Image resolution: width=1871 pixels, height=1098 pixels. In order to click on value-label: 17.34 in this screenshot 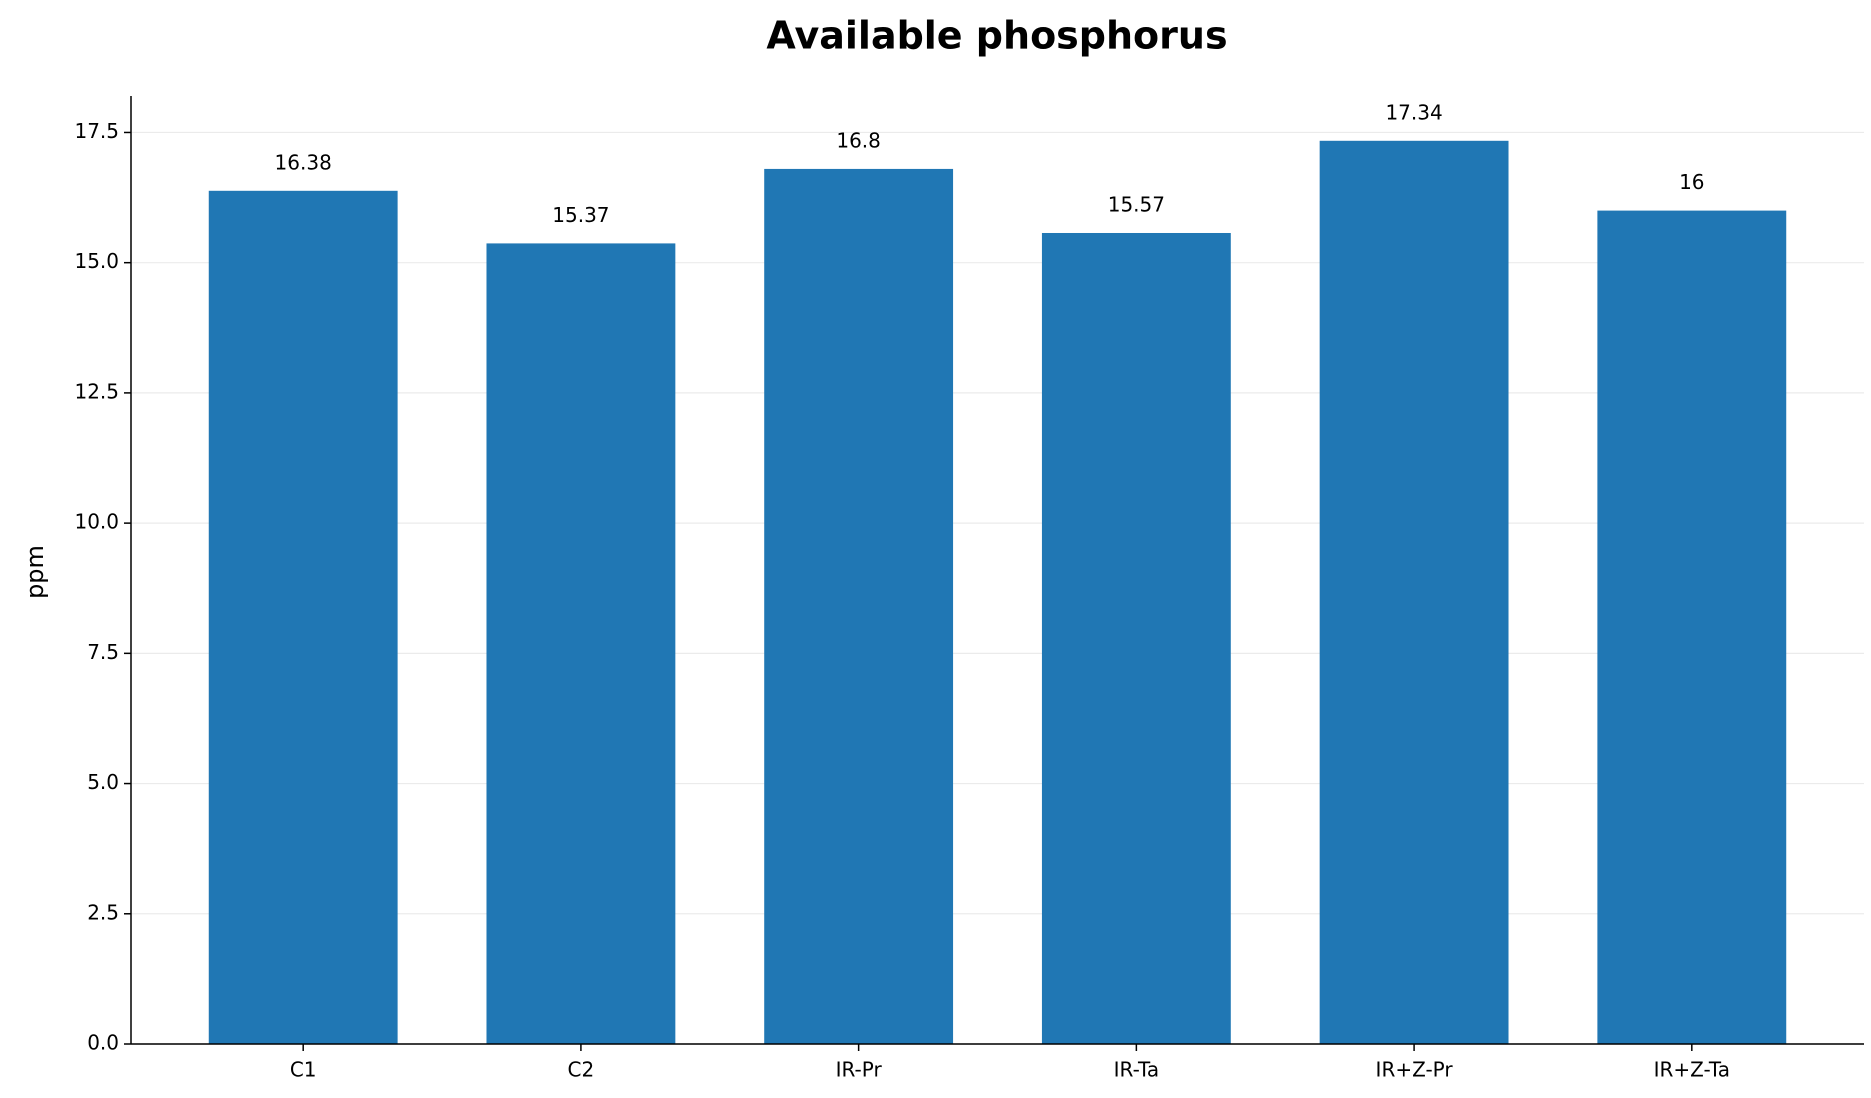, I will do `click(1413, 112)`.